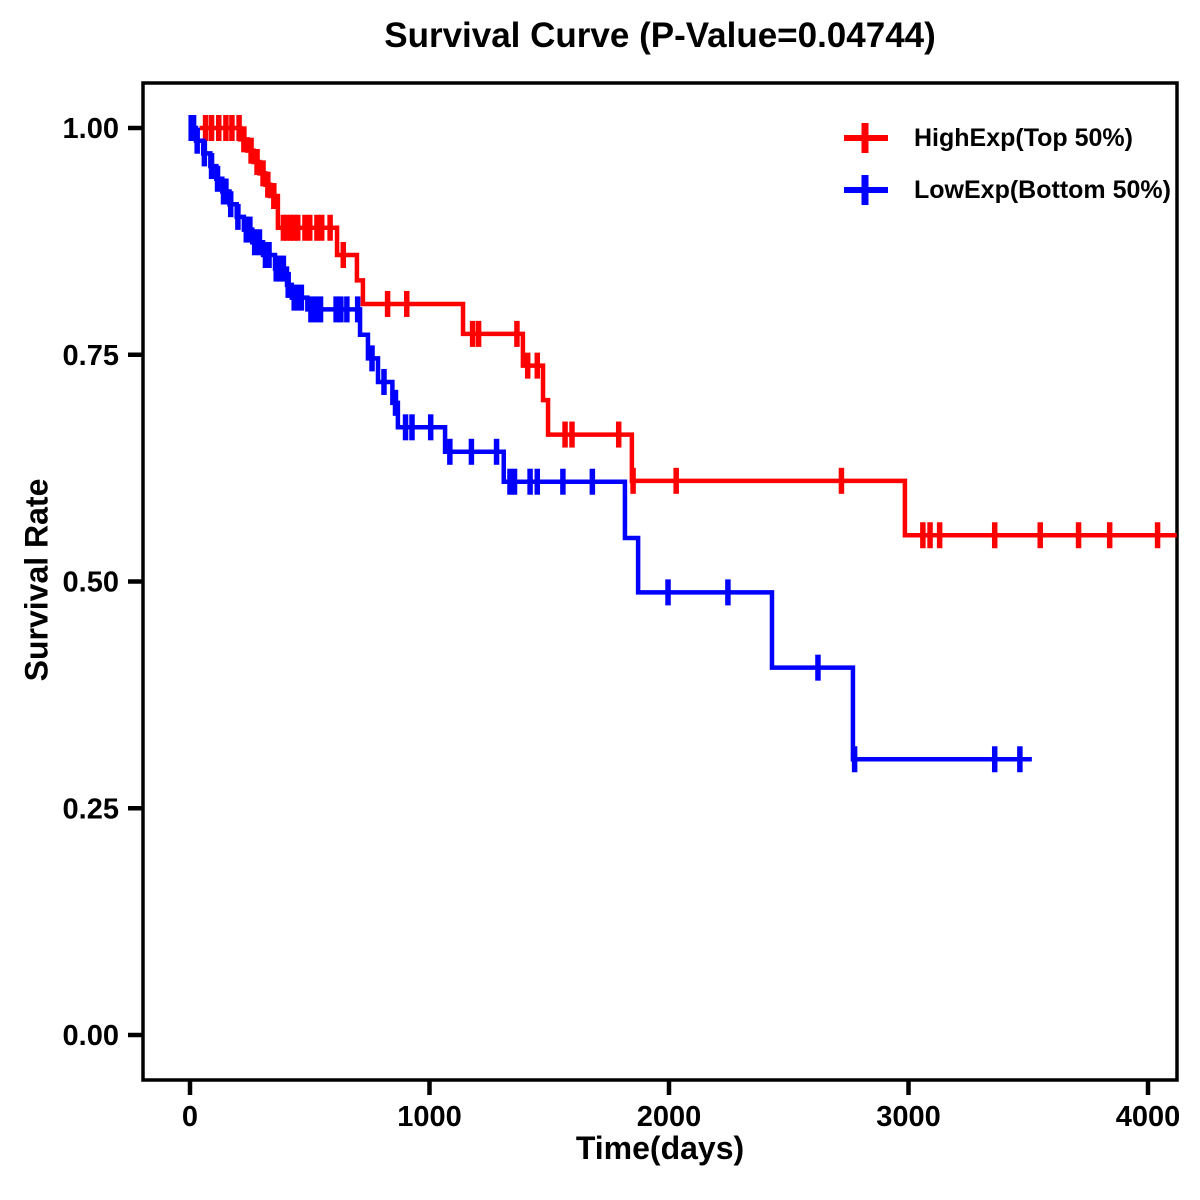 Image resolution: width=1200 pixels, height=1200 pixels. I want to click on x-tick-label: 4000, so click(1148, 1117).